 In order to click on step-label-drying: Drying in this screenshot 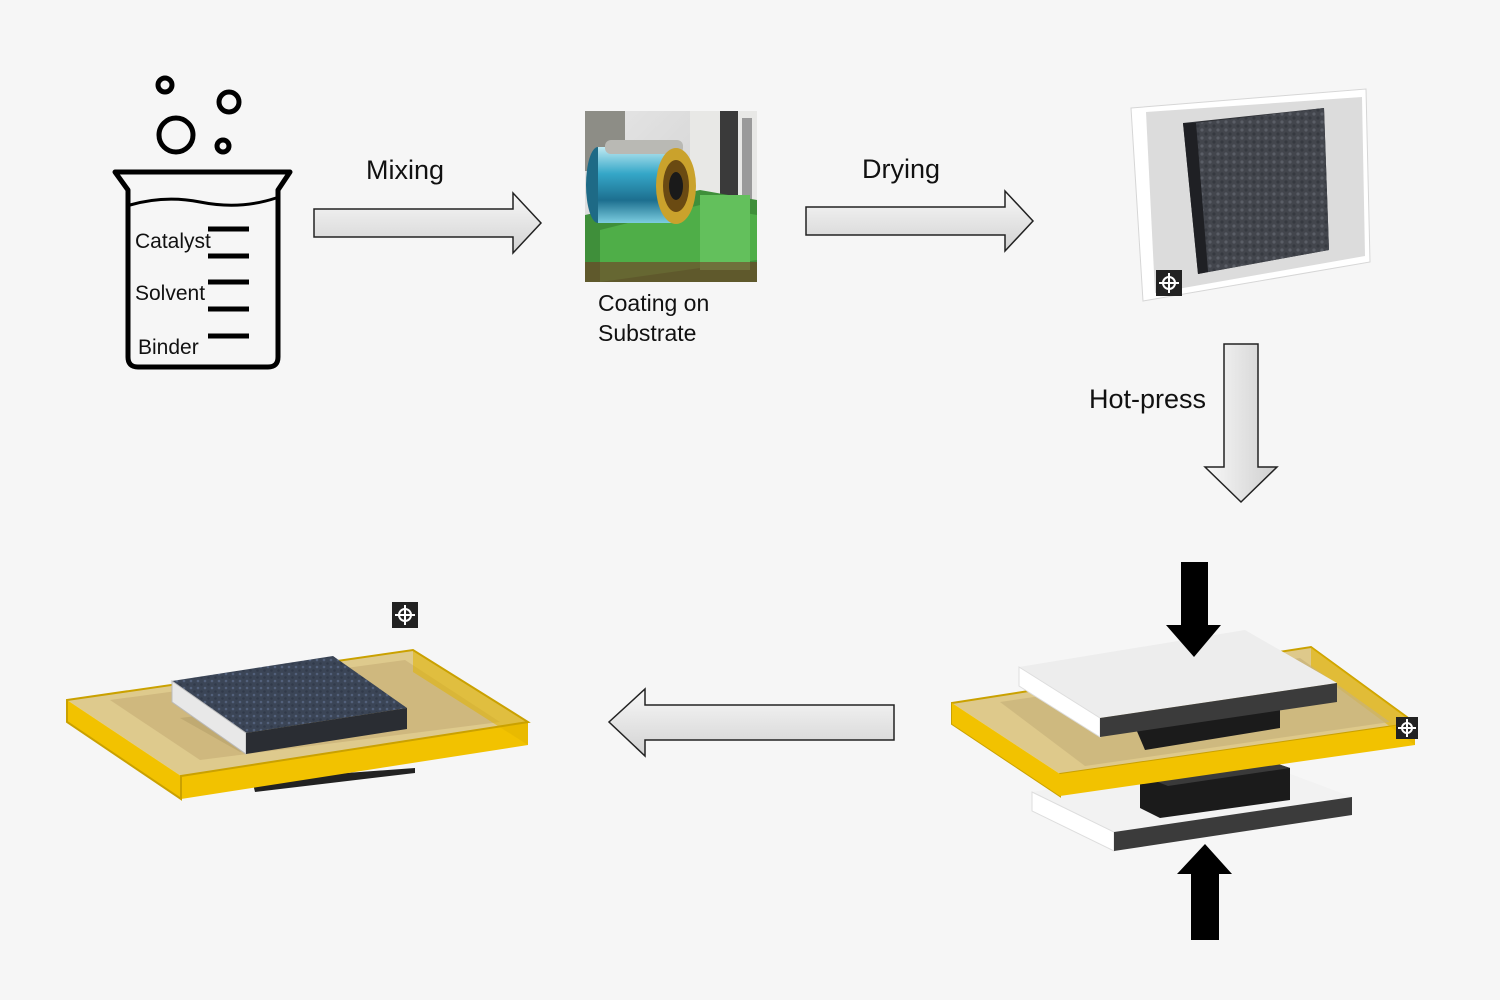, I will do `click(901, 169)`.